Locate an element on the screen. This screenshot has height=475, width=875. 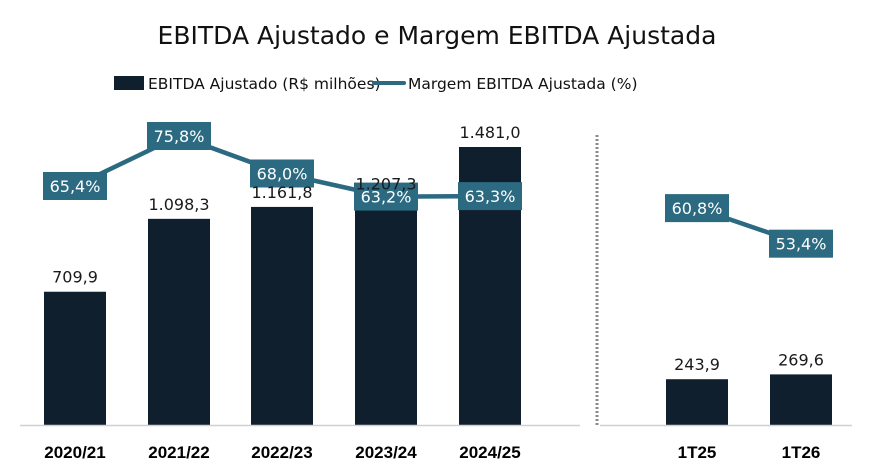
margin-label: 53,4% is located at coordinates (801, 244).